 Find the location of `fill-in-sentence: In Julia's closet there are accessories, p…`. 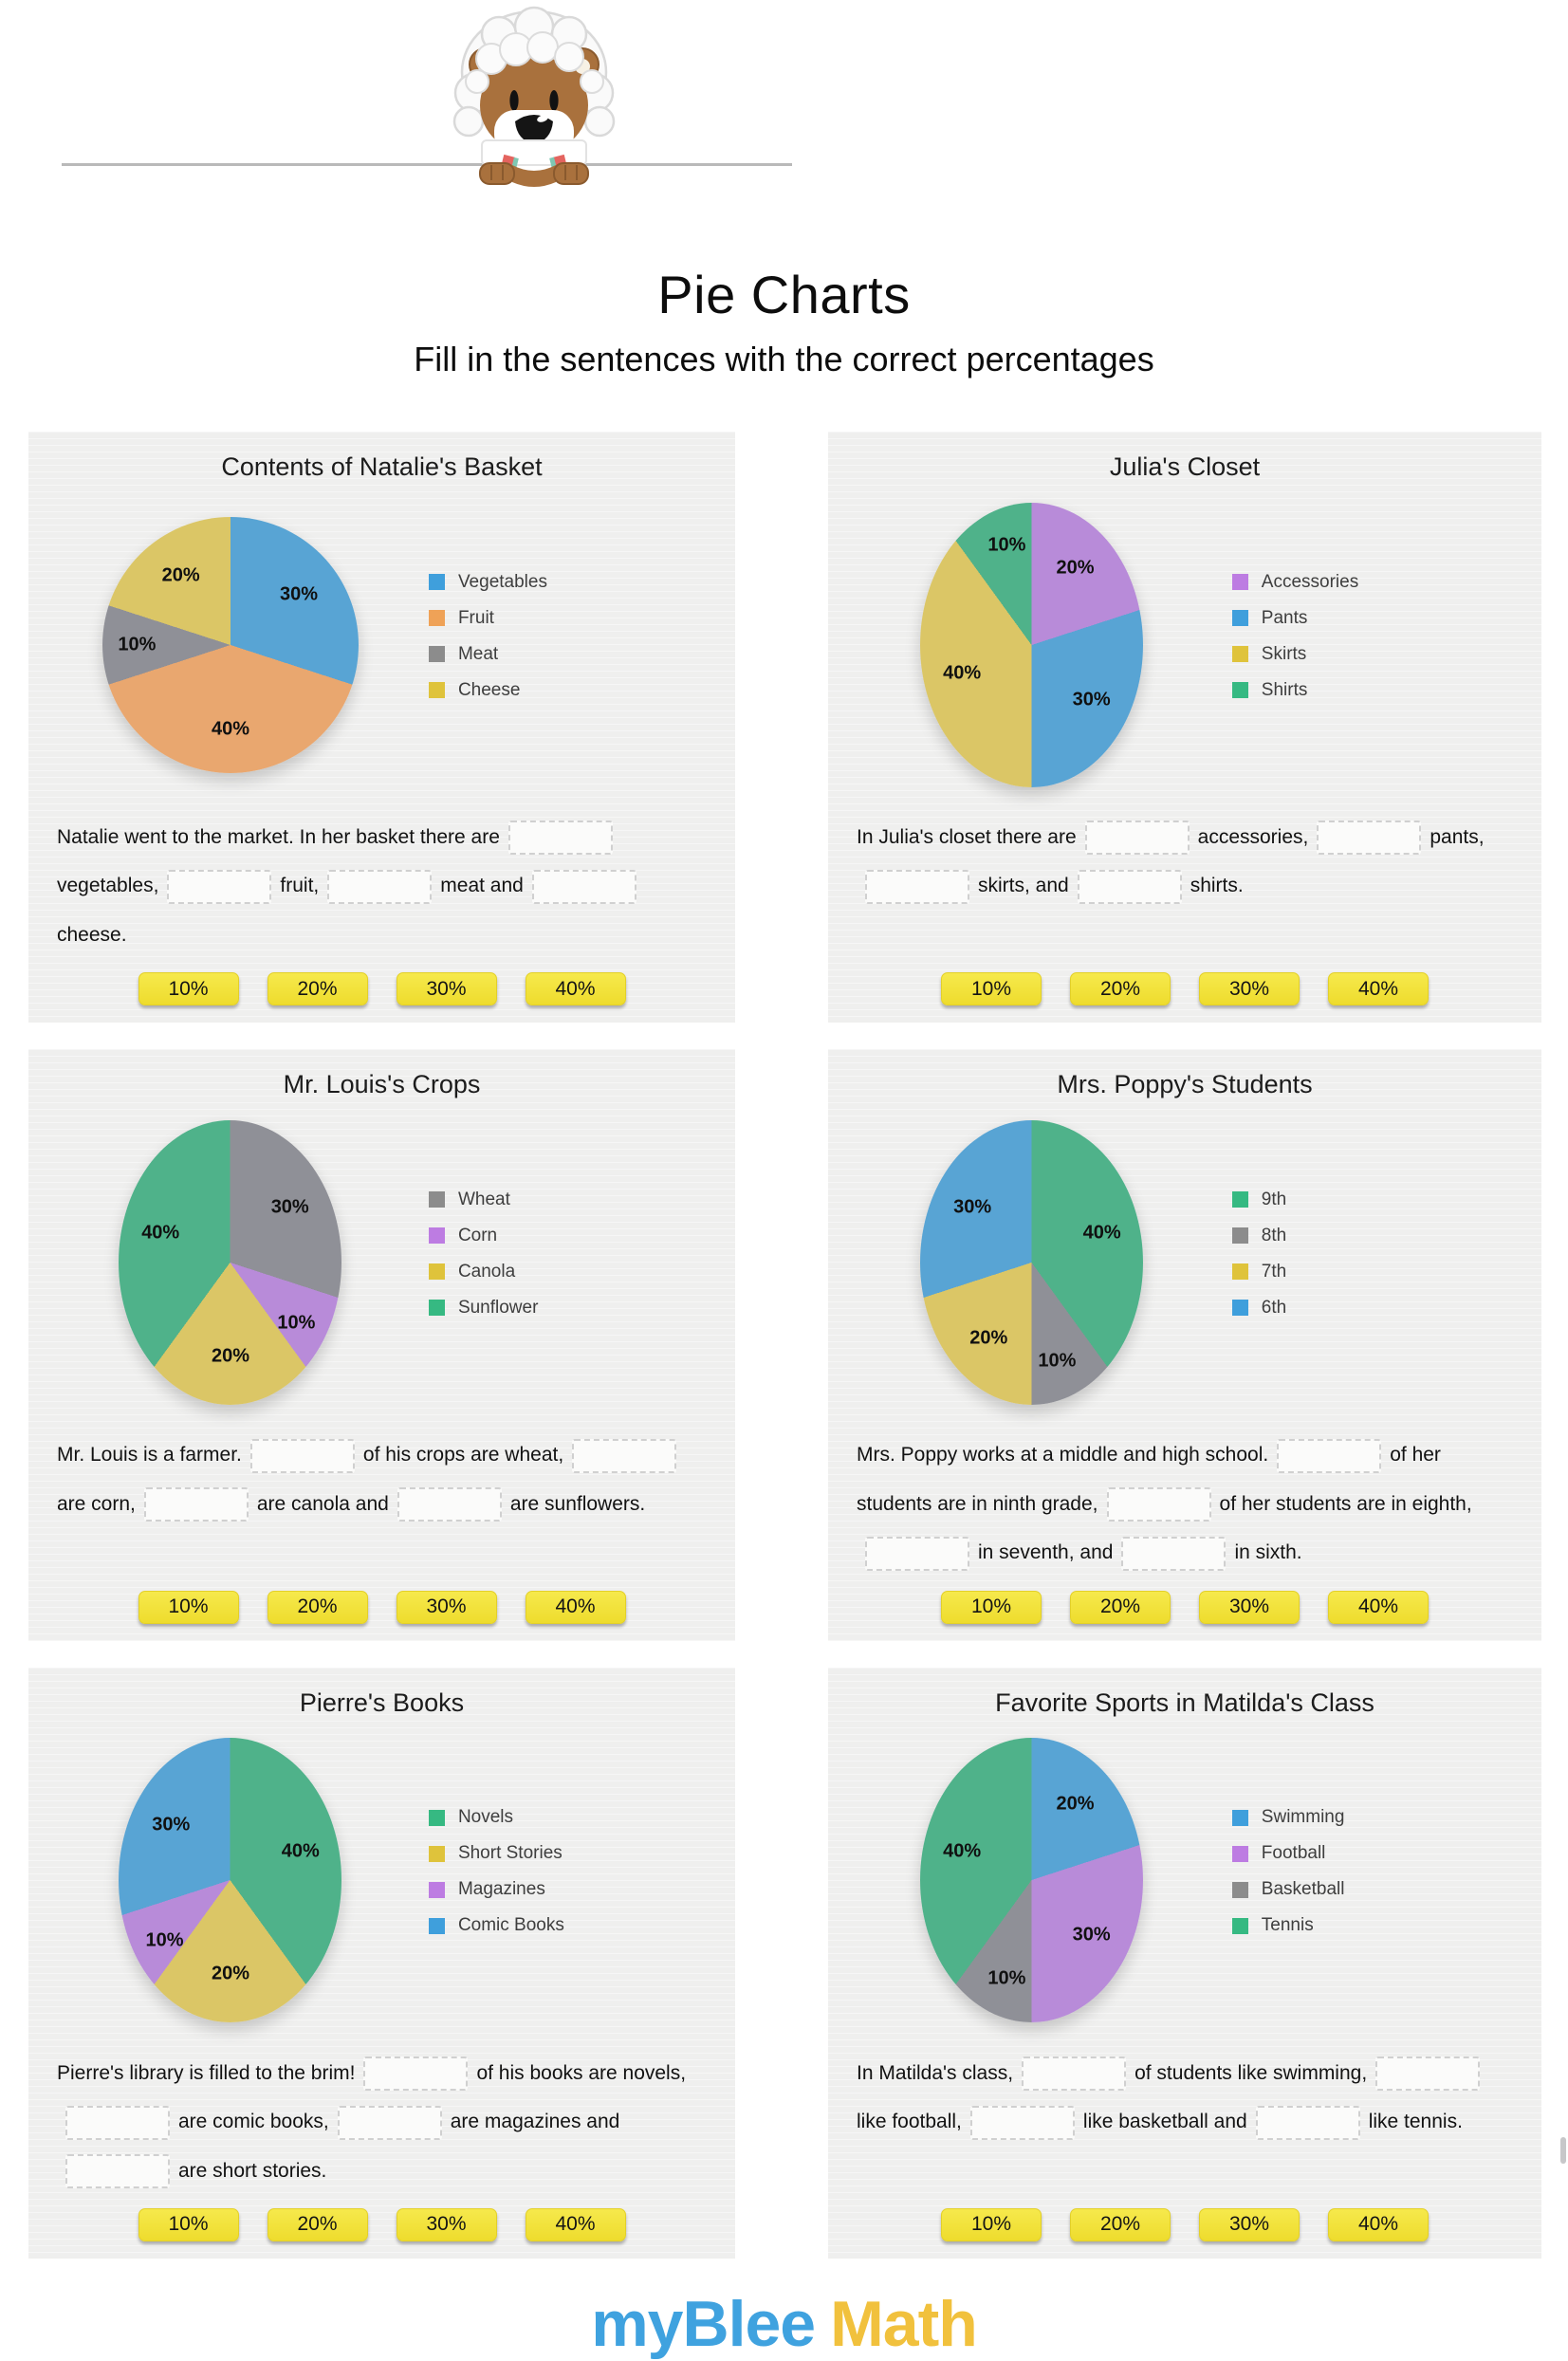

fill-in-sentence: In Julia's closet there are accessories, p… is located at coordinates (1185, 862).